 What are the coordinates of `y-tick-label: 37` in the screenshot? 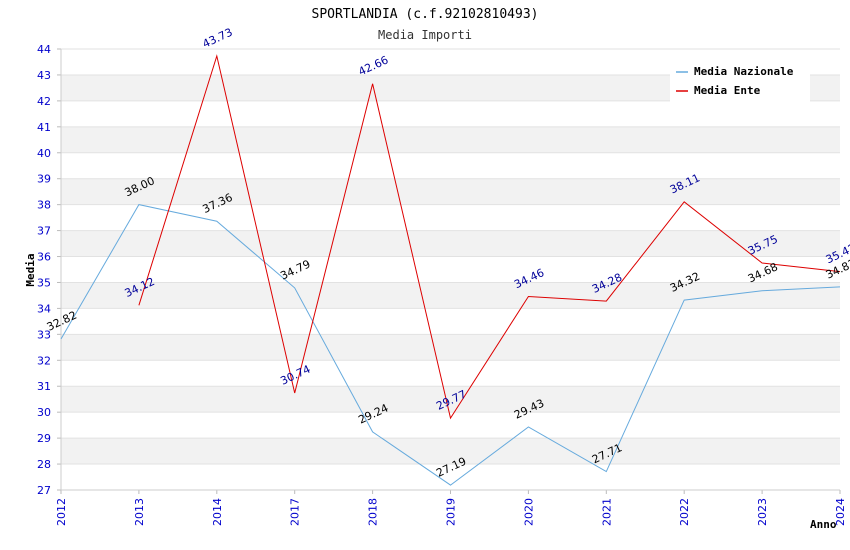 It's located at (44, 231).